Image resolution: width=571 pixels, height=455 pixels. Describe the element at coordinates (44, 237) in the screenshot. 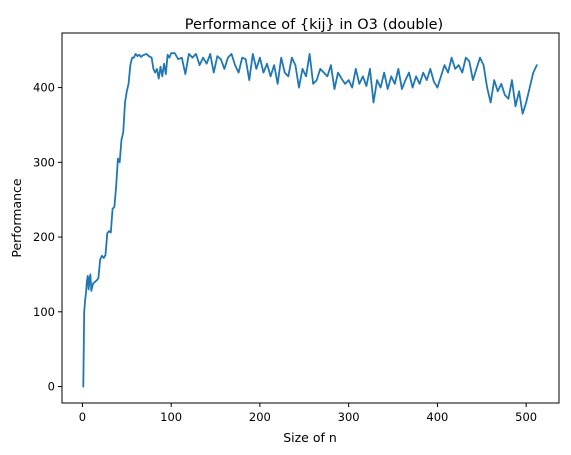

I see `y-tick-label: 200` at that location.